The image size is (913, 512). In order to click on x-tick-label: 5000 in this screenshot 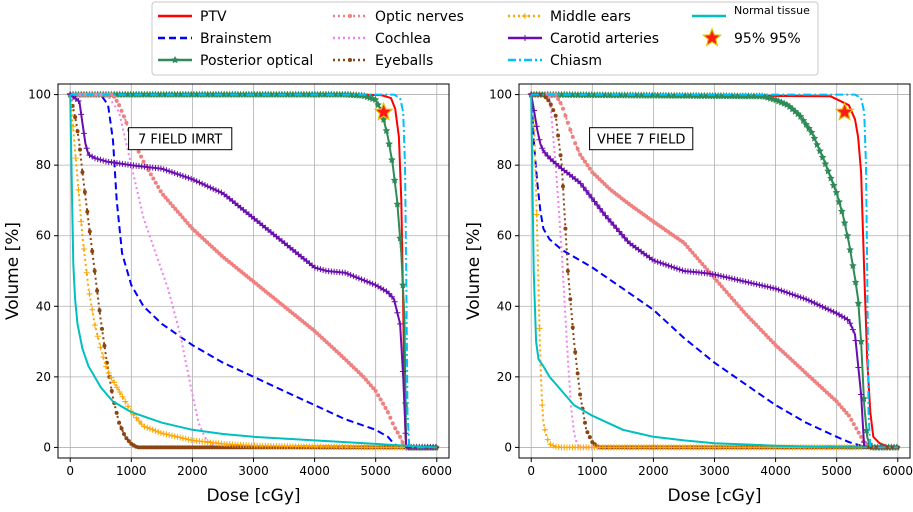, I will do `click(375, 471)`.